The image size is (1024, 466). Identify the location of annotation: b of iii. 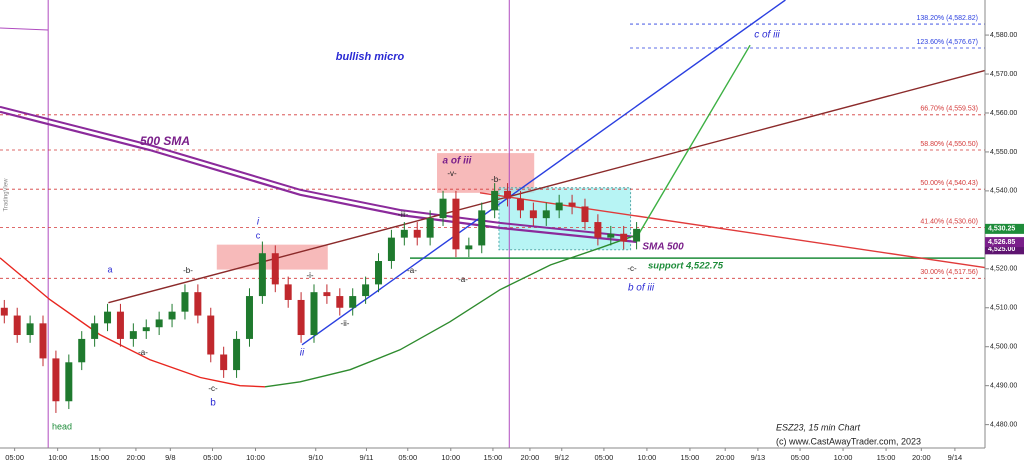
(641, 288).